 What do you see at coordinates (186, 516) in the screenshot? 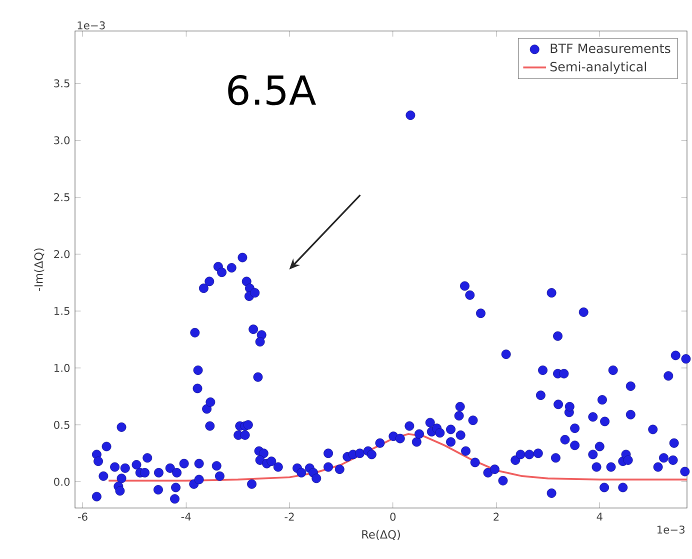
I see `x-tick-label: -4` at bounding box center [186, 516].